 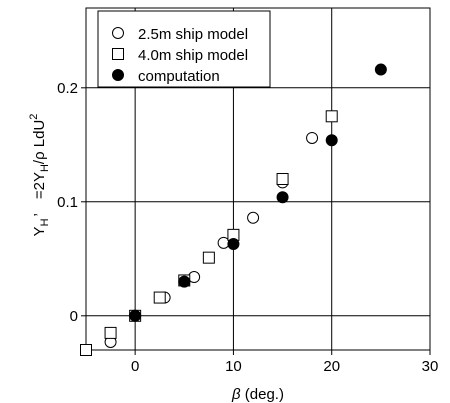 What do you see at coordinates (39, 214) in the screenshot?
I see `y-axis-label-prime: ’` at bounding box center [39, 214].